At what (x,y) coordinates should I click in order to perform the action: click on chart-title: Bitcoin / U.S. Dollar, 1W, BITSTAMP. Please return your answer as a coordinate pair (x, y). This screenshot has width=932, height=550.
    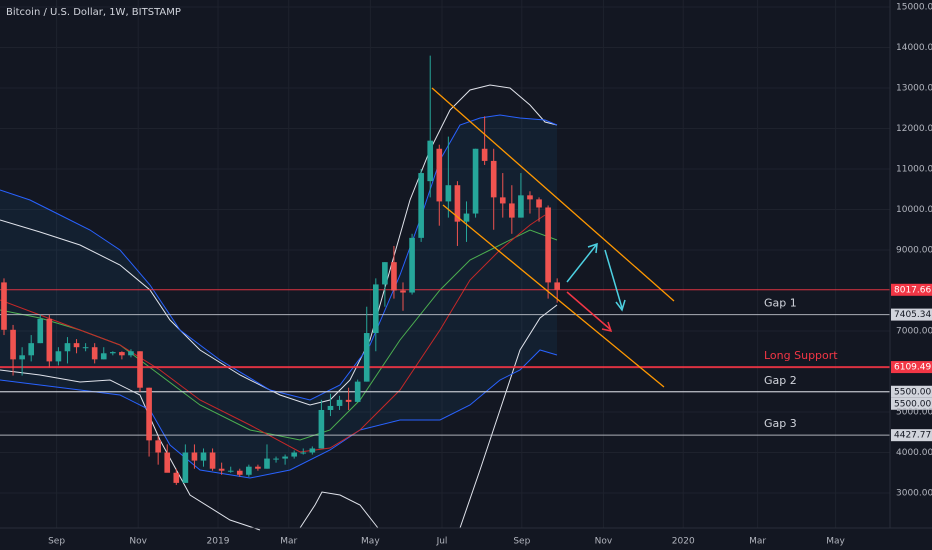
    Looking at the image, I should click on (93, 12).